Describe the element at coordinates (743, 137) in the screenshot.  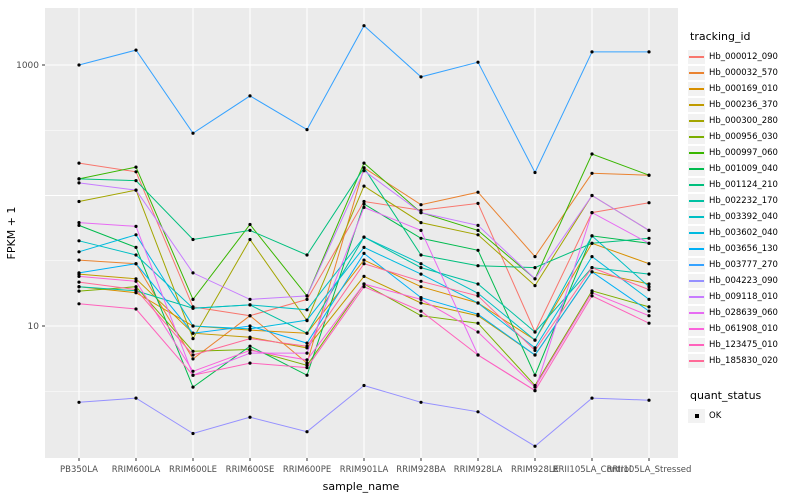
I see `legend-item-label: Hb_000956_030` at that location.